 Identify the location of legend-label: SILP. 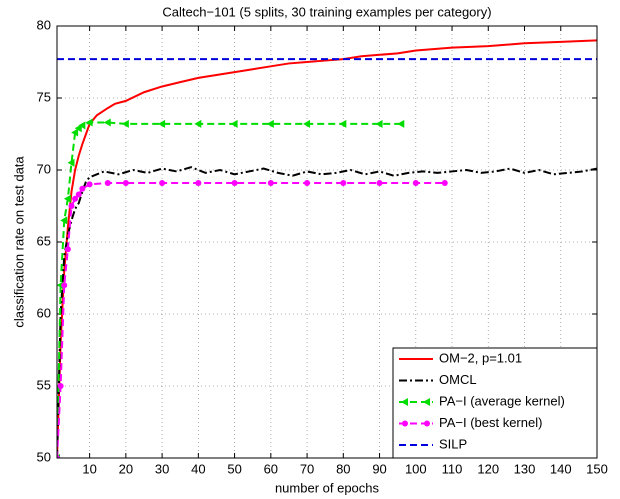
(453, 443).